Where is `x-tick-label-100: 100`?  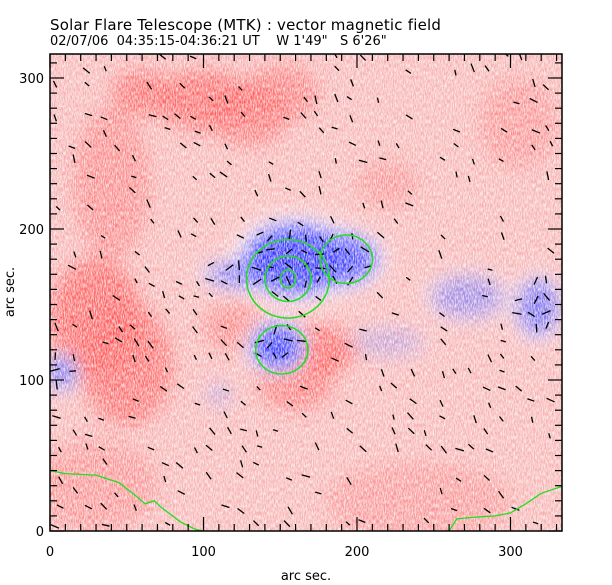 x-tick-label-100: 100 is located at coordinates (203, 552).